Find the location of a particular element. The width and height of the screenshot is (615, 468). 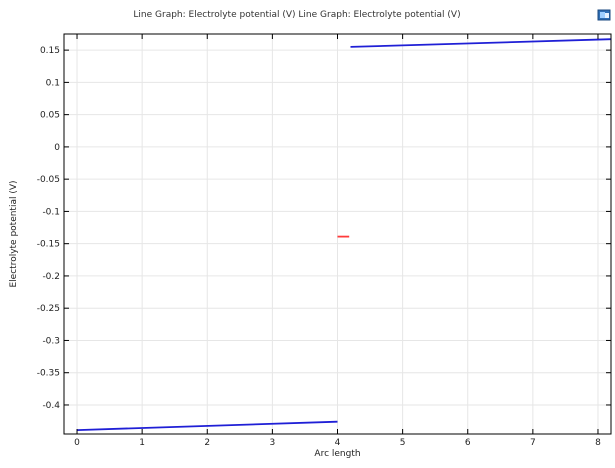

x-tick-label: 5 is located at coordinates (403, 443).